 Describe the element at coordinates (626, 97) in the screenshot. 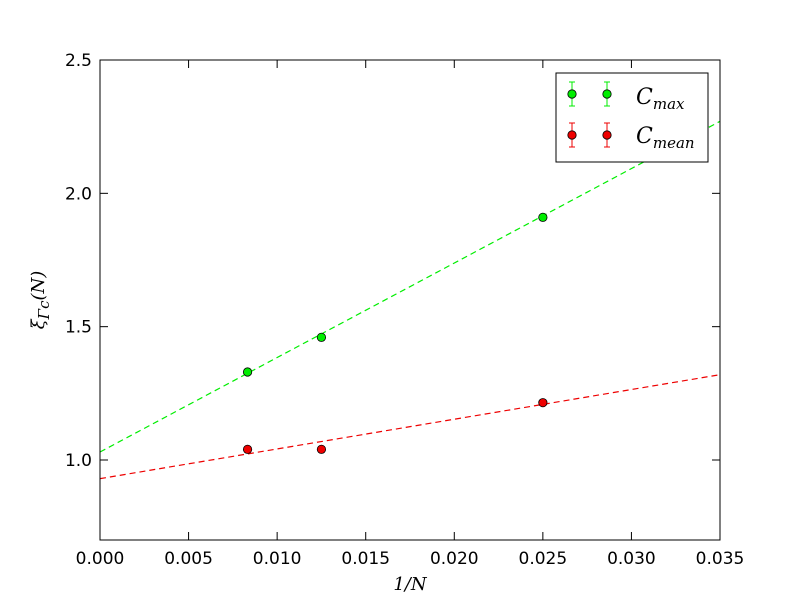

I see `legend-entry-cmax: Cmax` at that location.